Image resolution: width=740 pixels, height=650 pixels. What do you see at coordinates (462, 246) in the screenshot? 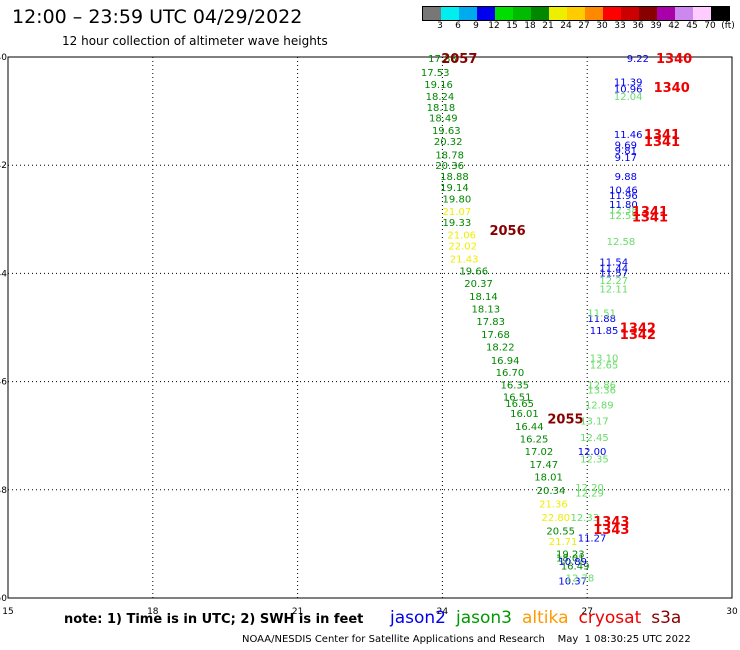
I see `wave-height-label: 22.02` at bounding box center [462, 246].